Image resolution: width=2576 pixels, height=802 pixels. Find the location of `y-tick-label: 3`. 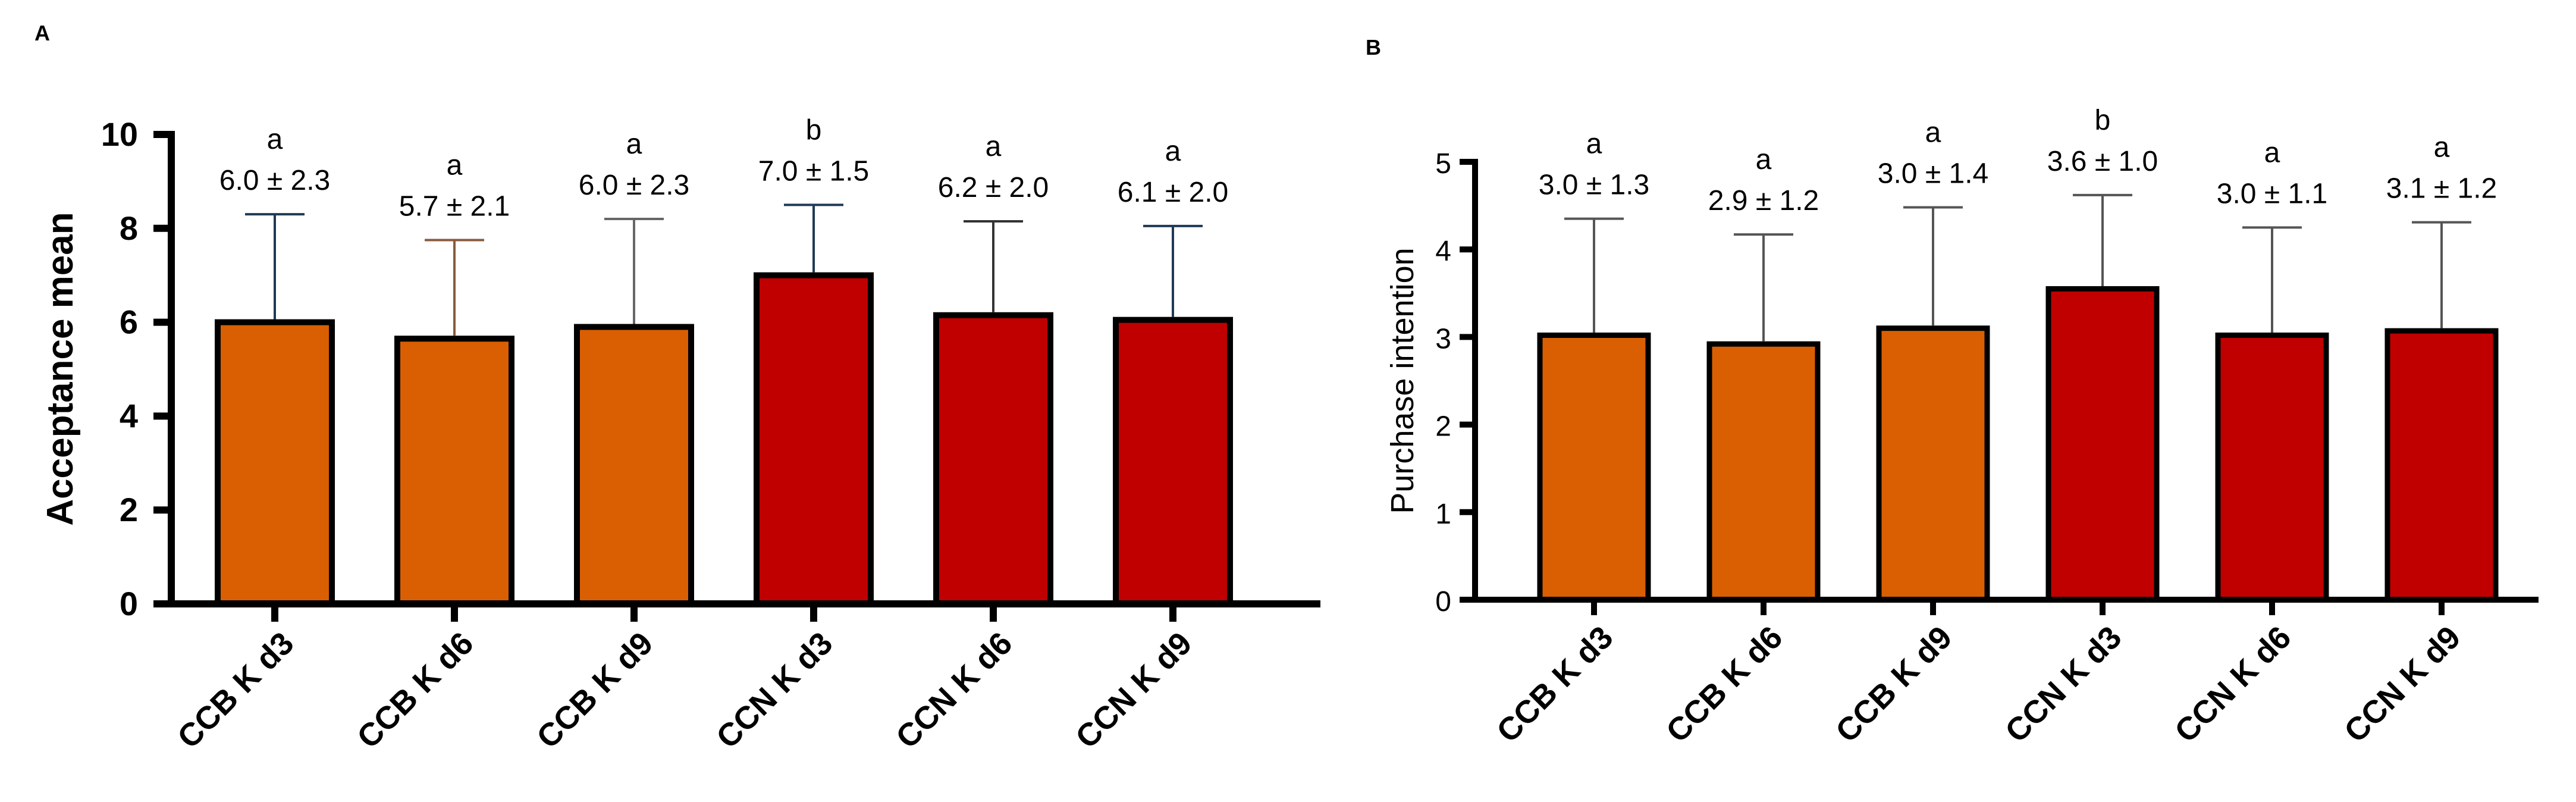

y-tick-label: 3 is located at coordinates (1443, 339).